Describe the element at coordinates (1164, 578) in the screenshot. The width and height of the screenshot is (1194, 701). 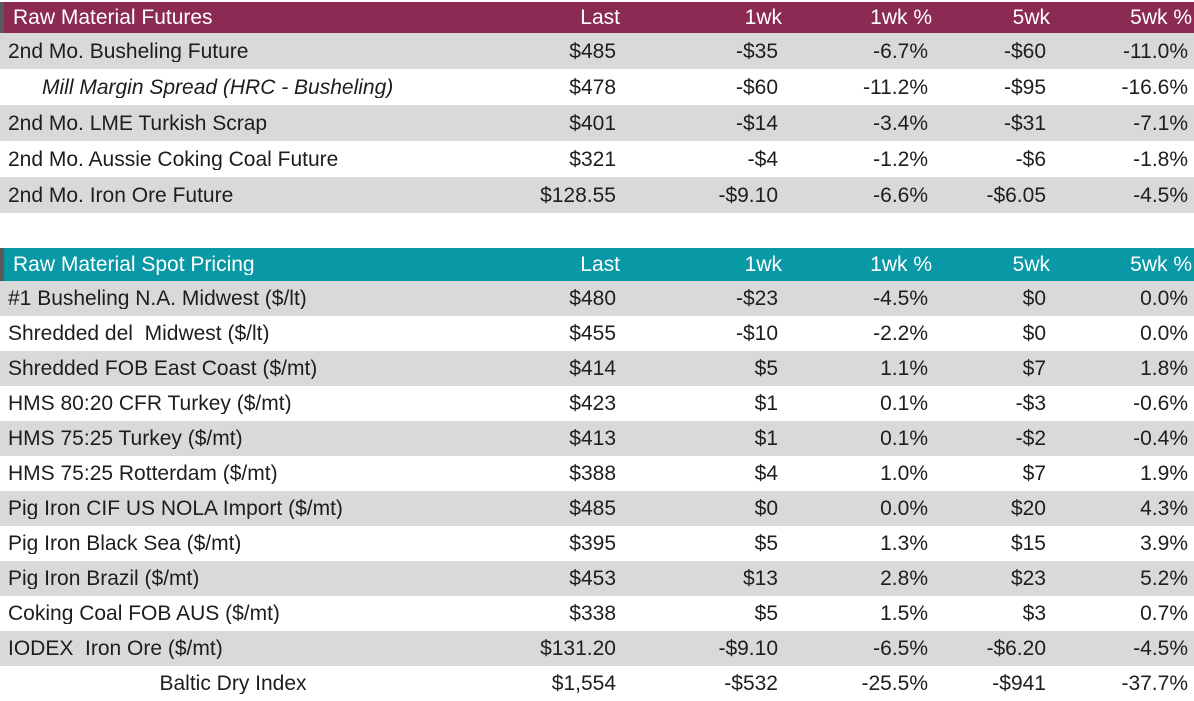
I see `value-cell: 5.2%` at that location.